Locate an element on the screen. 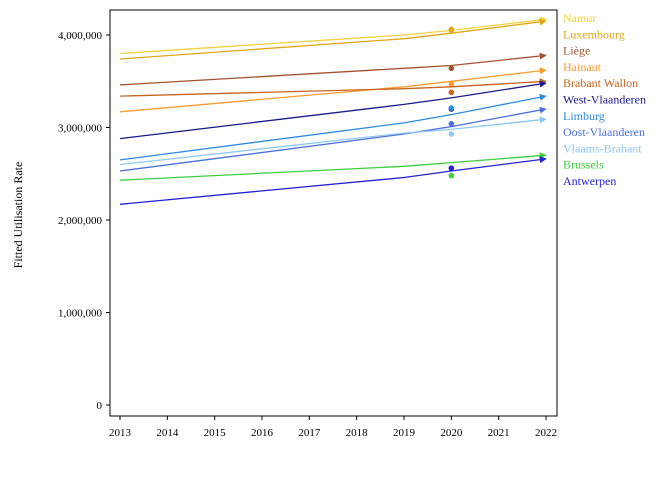 The image size is (672, 485). legend-item: Namur is located at coordinates (579, 18).